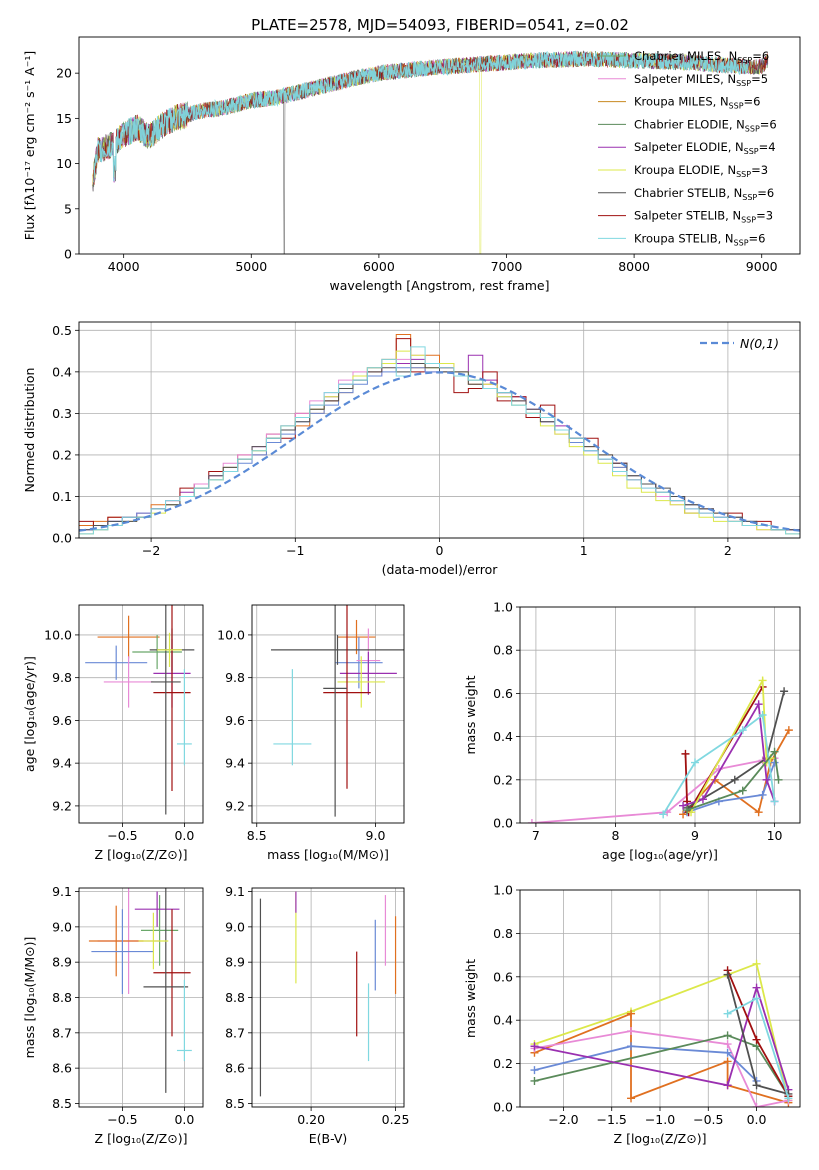  What do you see at coordinates (235, 926) in the screenshot?
I see `y-tick-label: 9.0` at bounding box center [235, 926].